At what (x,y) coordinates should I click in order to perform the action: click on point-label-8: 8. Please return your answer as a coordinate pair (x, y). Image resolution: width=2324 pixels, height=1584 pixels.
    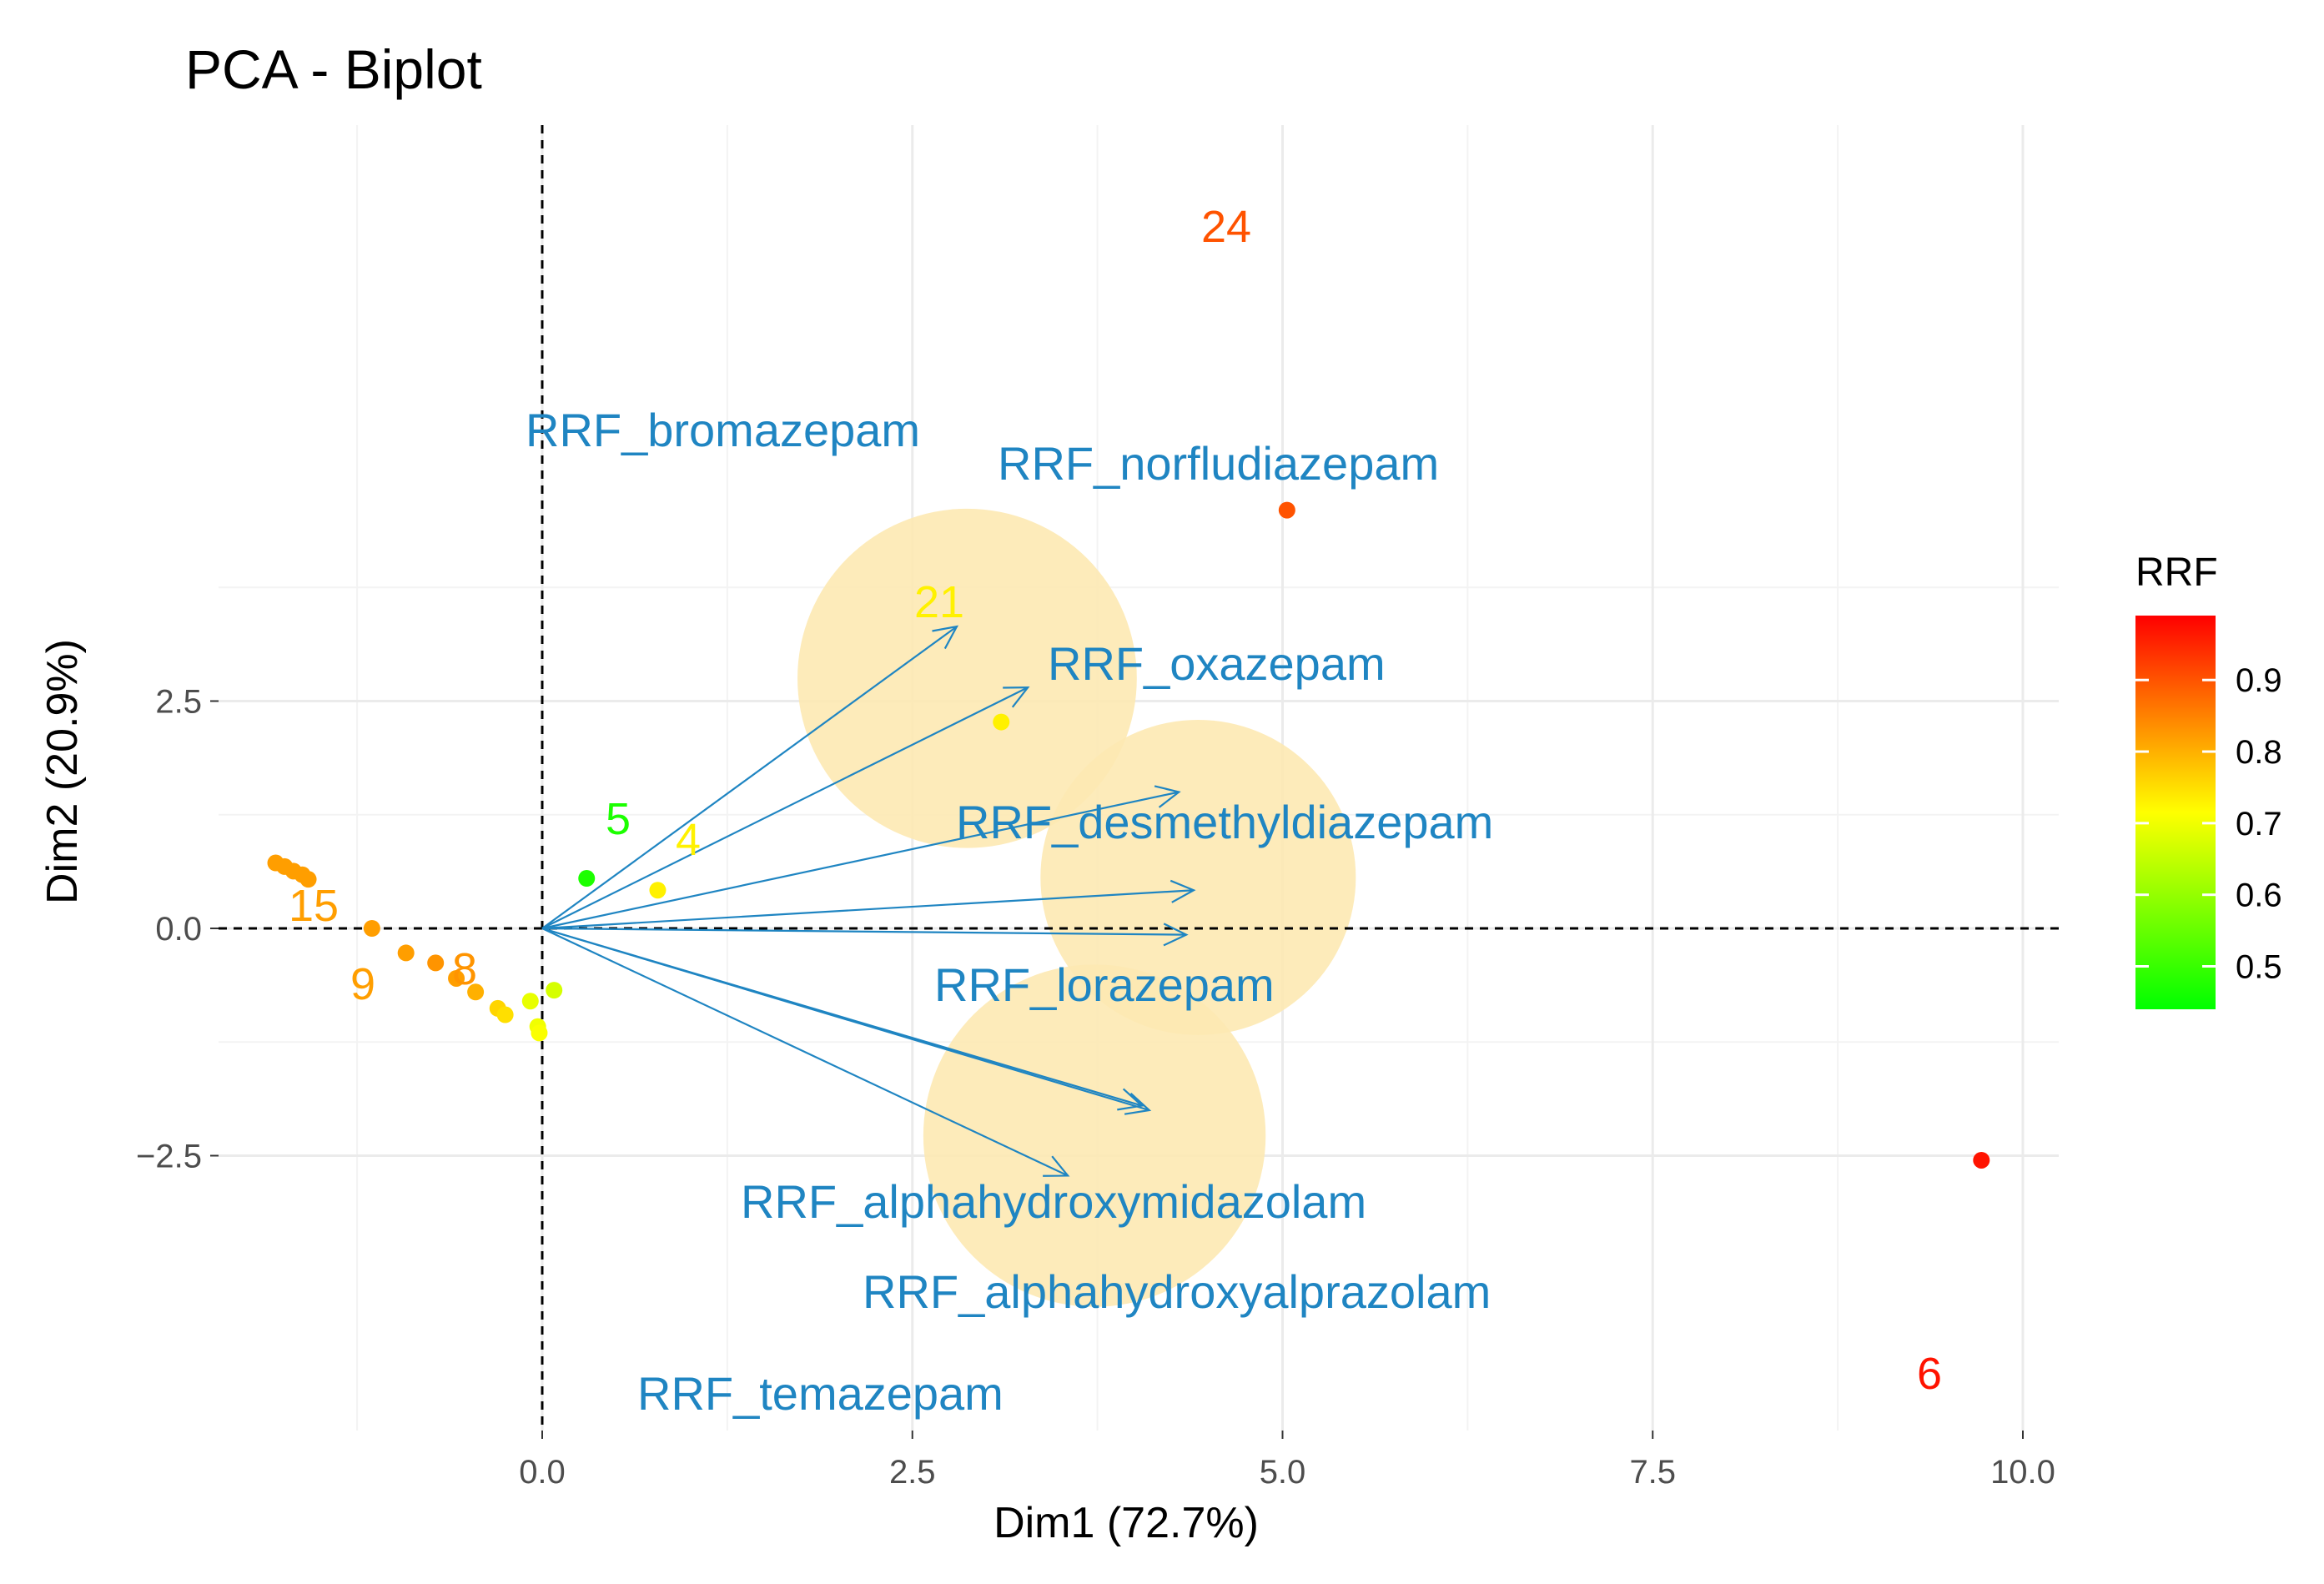
    Looking at the image, I should click on (464, 969).